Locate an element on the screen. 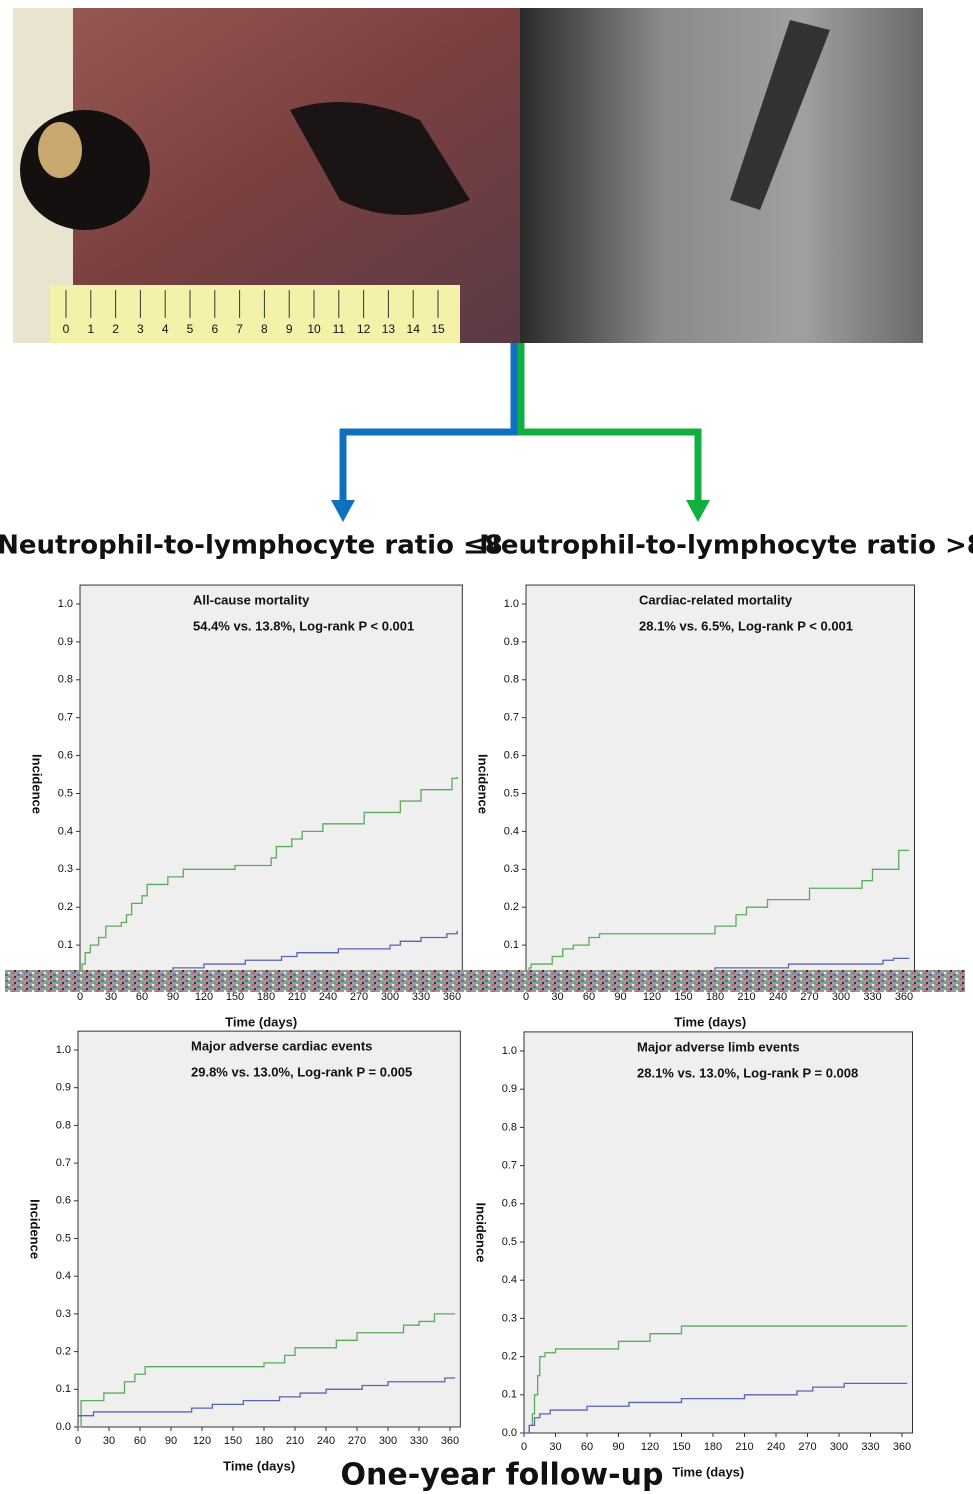  chart-subtitle: 28.1% vs. 6.5%, Log-rank P < 0.001 is located at coordinates (746, 625).